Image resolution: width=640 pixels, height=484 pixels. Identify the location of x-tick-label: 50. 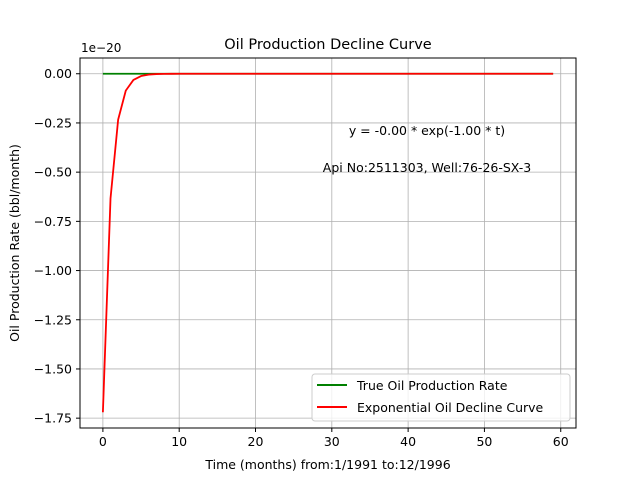
(484, 441).